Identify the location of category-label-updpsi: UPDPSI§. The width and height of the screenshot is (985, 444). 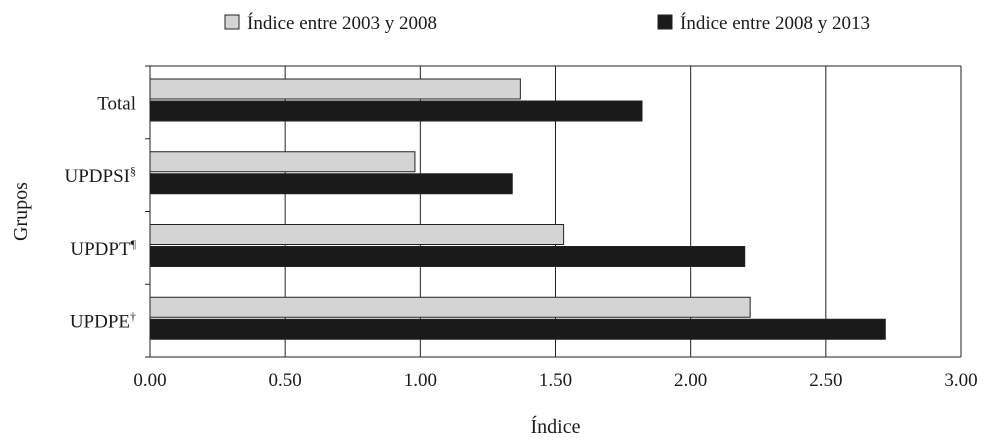
(100, 175).